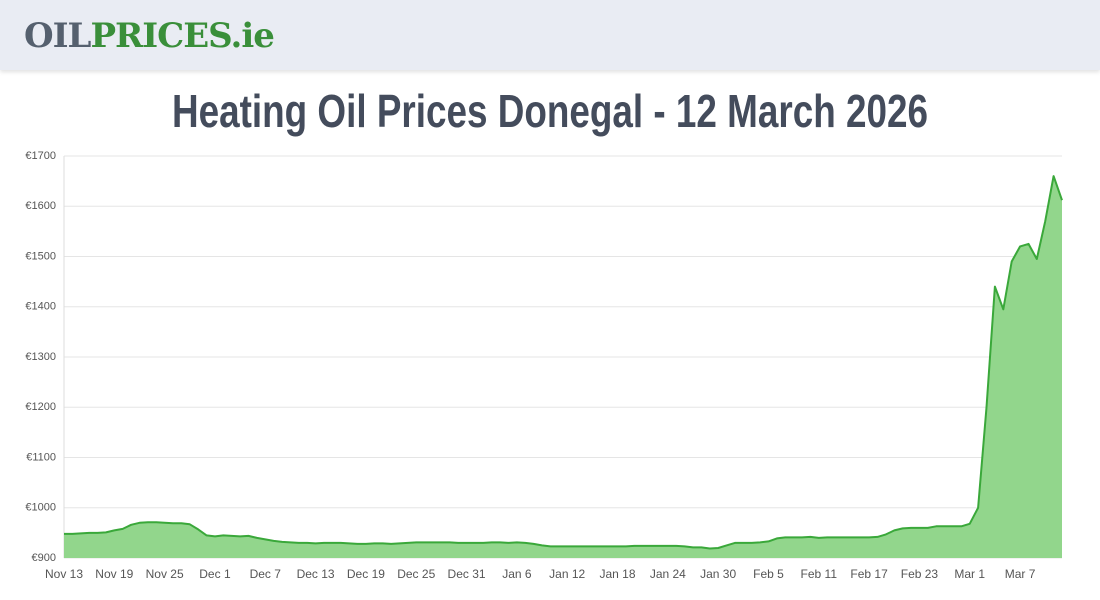 Image resolution: width=1100 pixels, height=600 pixels. What do you see at coordinates (165, 574) in the screenshot?
I see `x-tick-label: Nov 25` at bounding box center [165, 574].